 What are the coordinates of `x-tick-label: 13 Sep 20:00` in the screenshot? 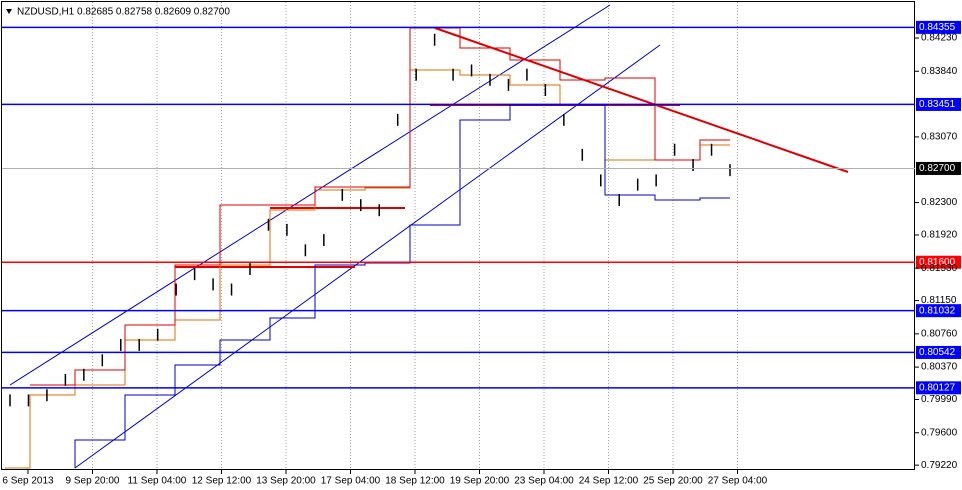 It's located at (286, 481).